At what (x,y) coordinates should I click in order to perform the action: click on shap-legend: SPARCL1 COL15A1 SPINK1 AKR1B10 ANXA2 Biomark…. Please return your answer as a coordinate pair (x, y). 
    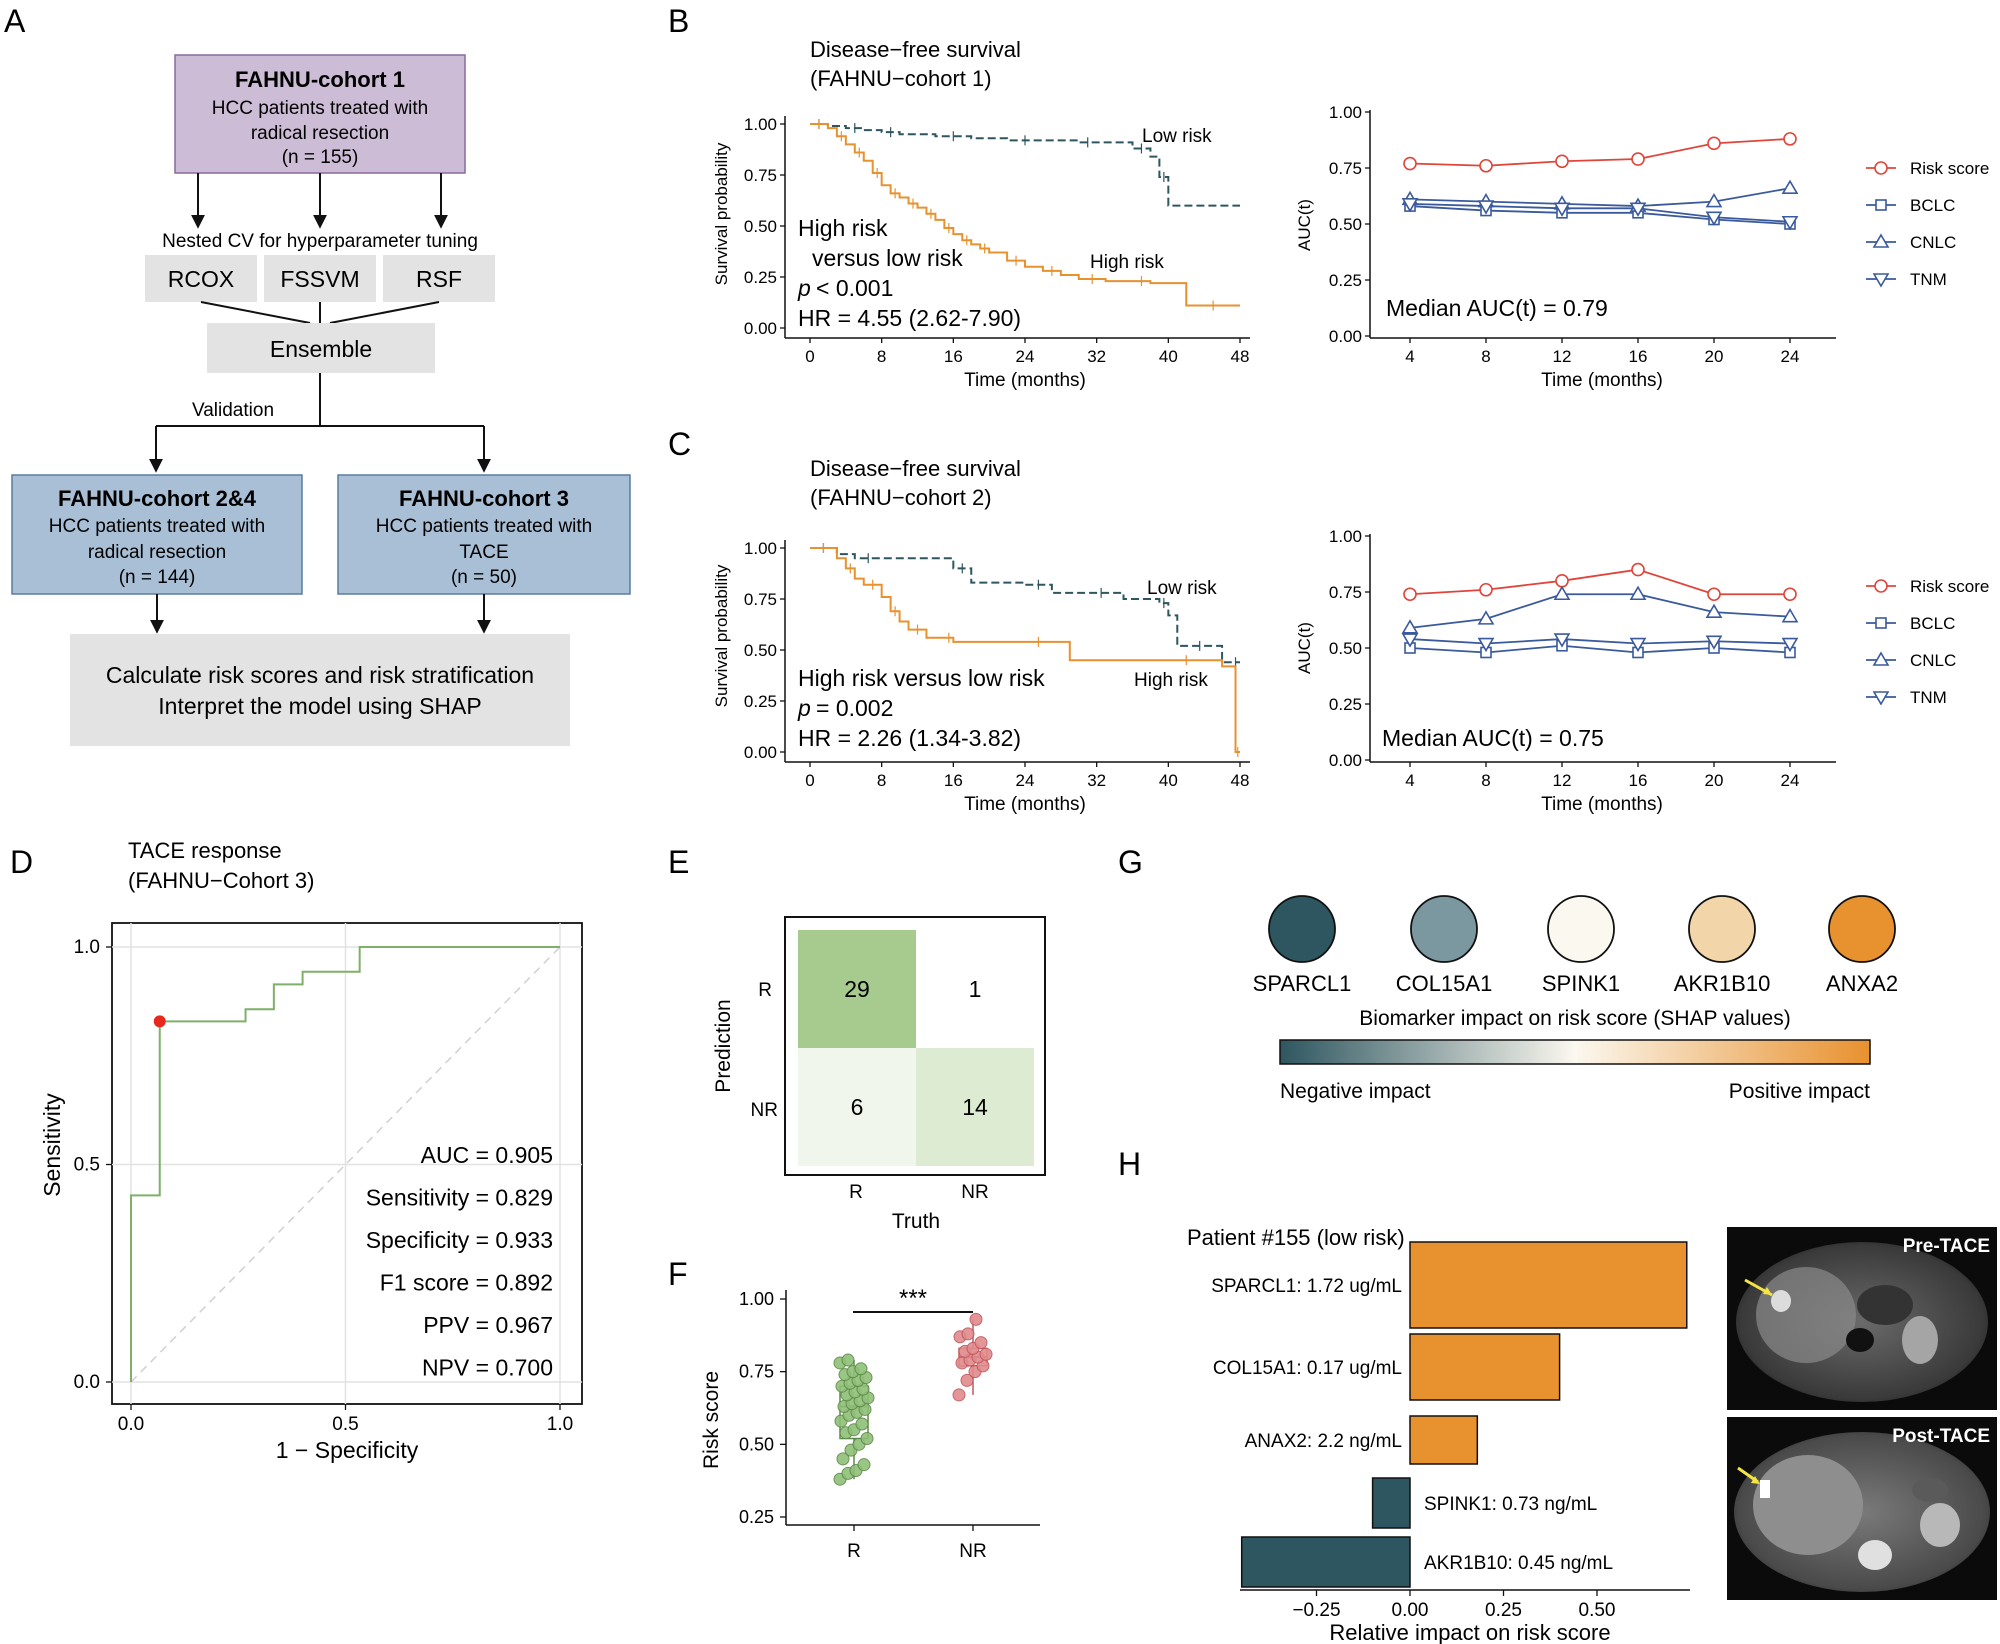
    Looking at the image, I should click on (1575, 999).